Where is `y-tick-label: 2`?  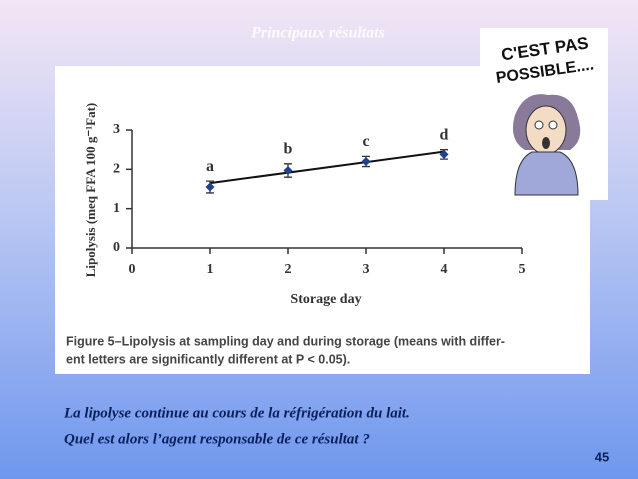 y-tick-label: 2 is located at coordinates (116, 169).